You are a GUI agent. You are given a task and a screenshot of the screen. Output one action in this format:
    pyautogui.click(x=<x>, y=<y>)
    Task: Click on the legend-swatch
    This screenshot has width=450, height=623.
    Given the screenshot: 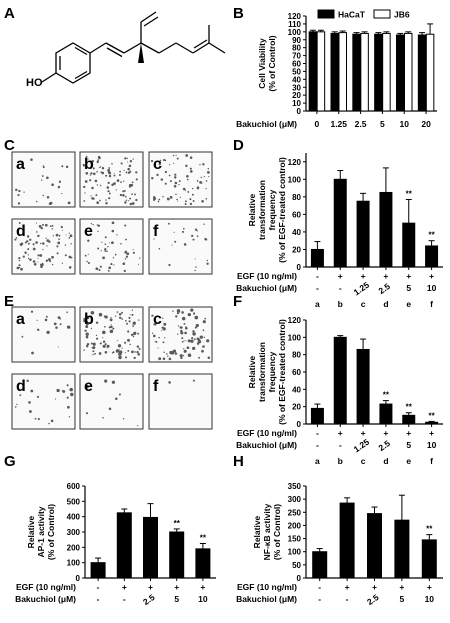 What is the action you would take?
    pyautogui.click(x=382, y=14)
    